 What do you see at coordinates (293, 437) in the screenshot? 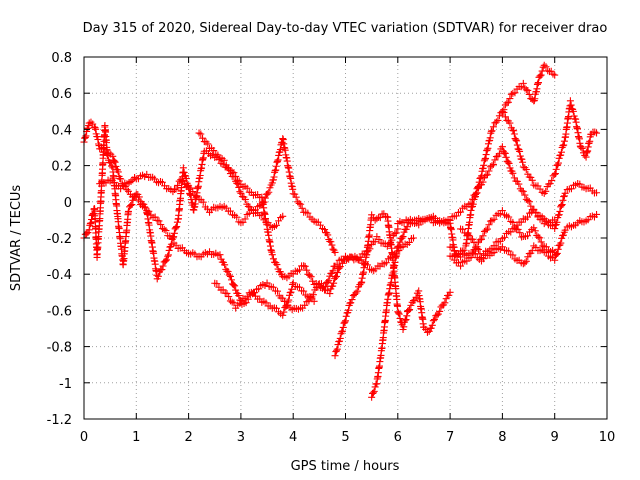
I see `x-tick-label: 4` at bounding box center [293, 437].